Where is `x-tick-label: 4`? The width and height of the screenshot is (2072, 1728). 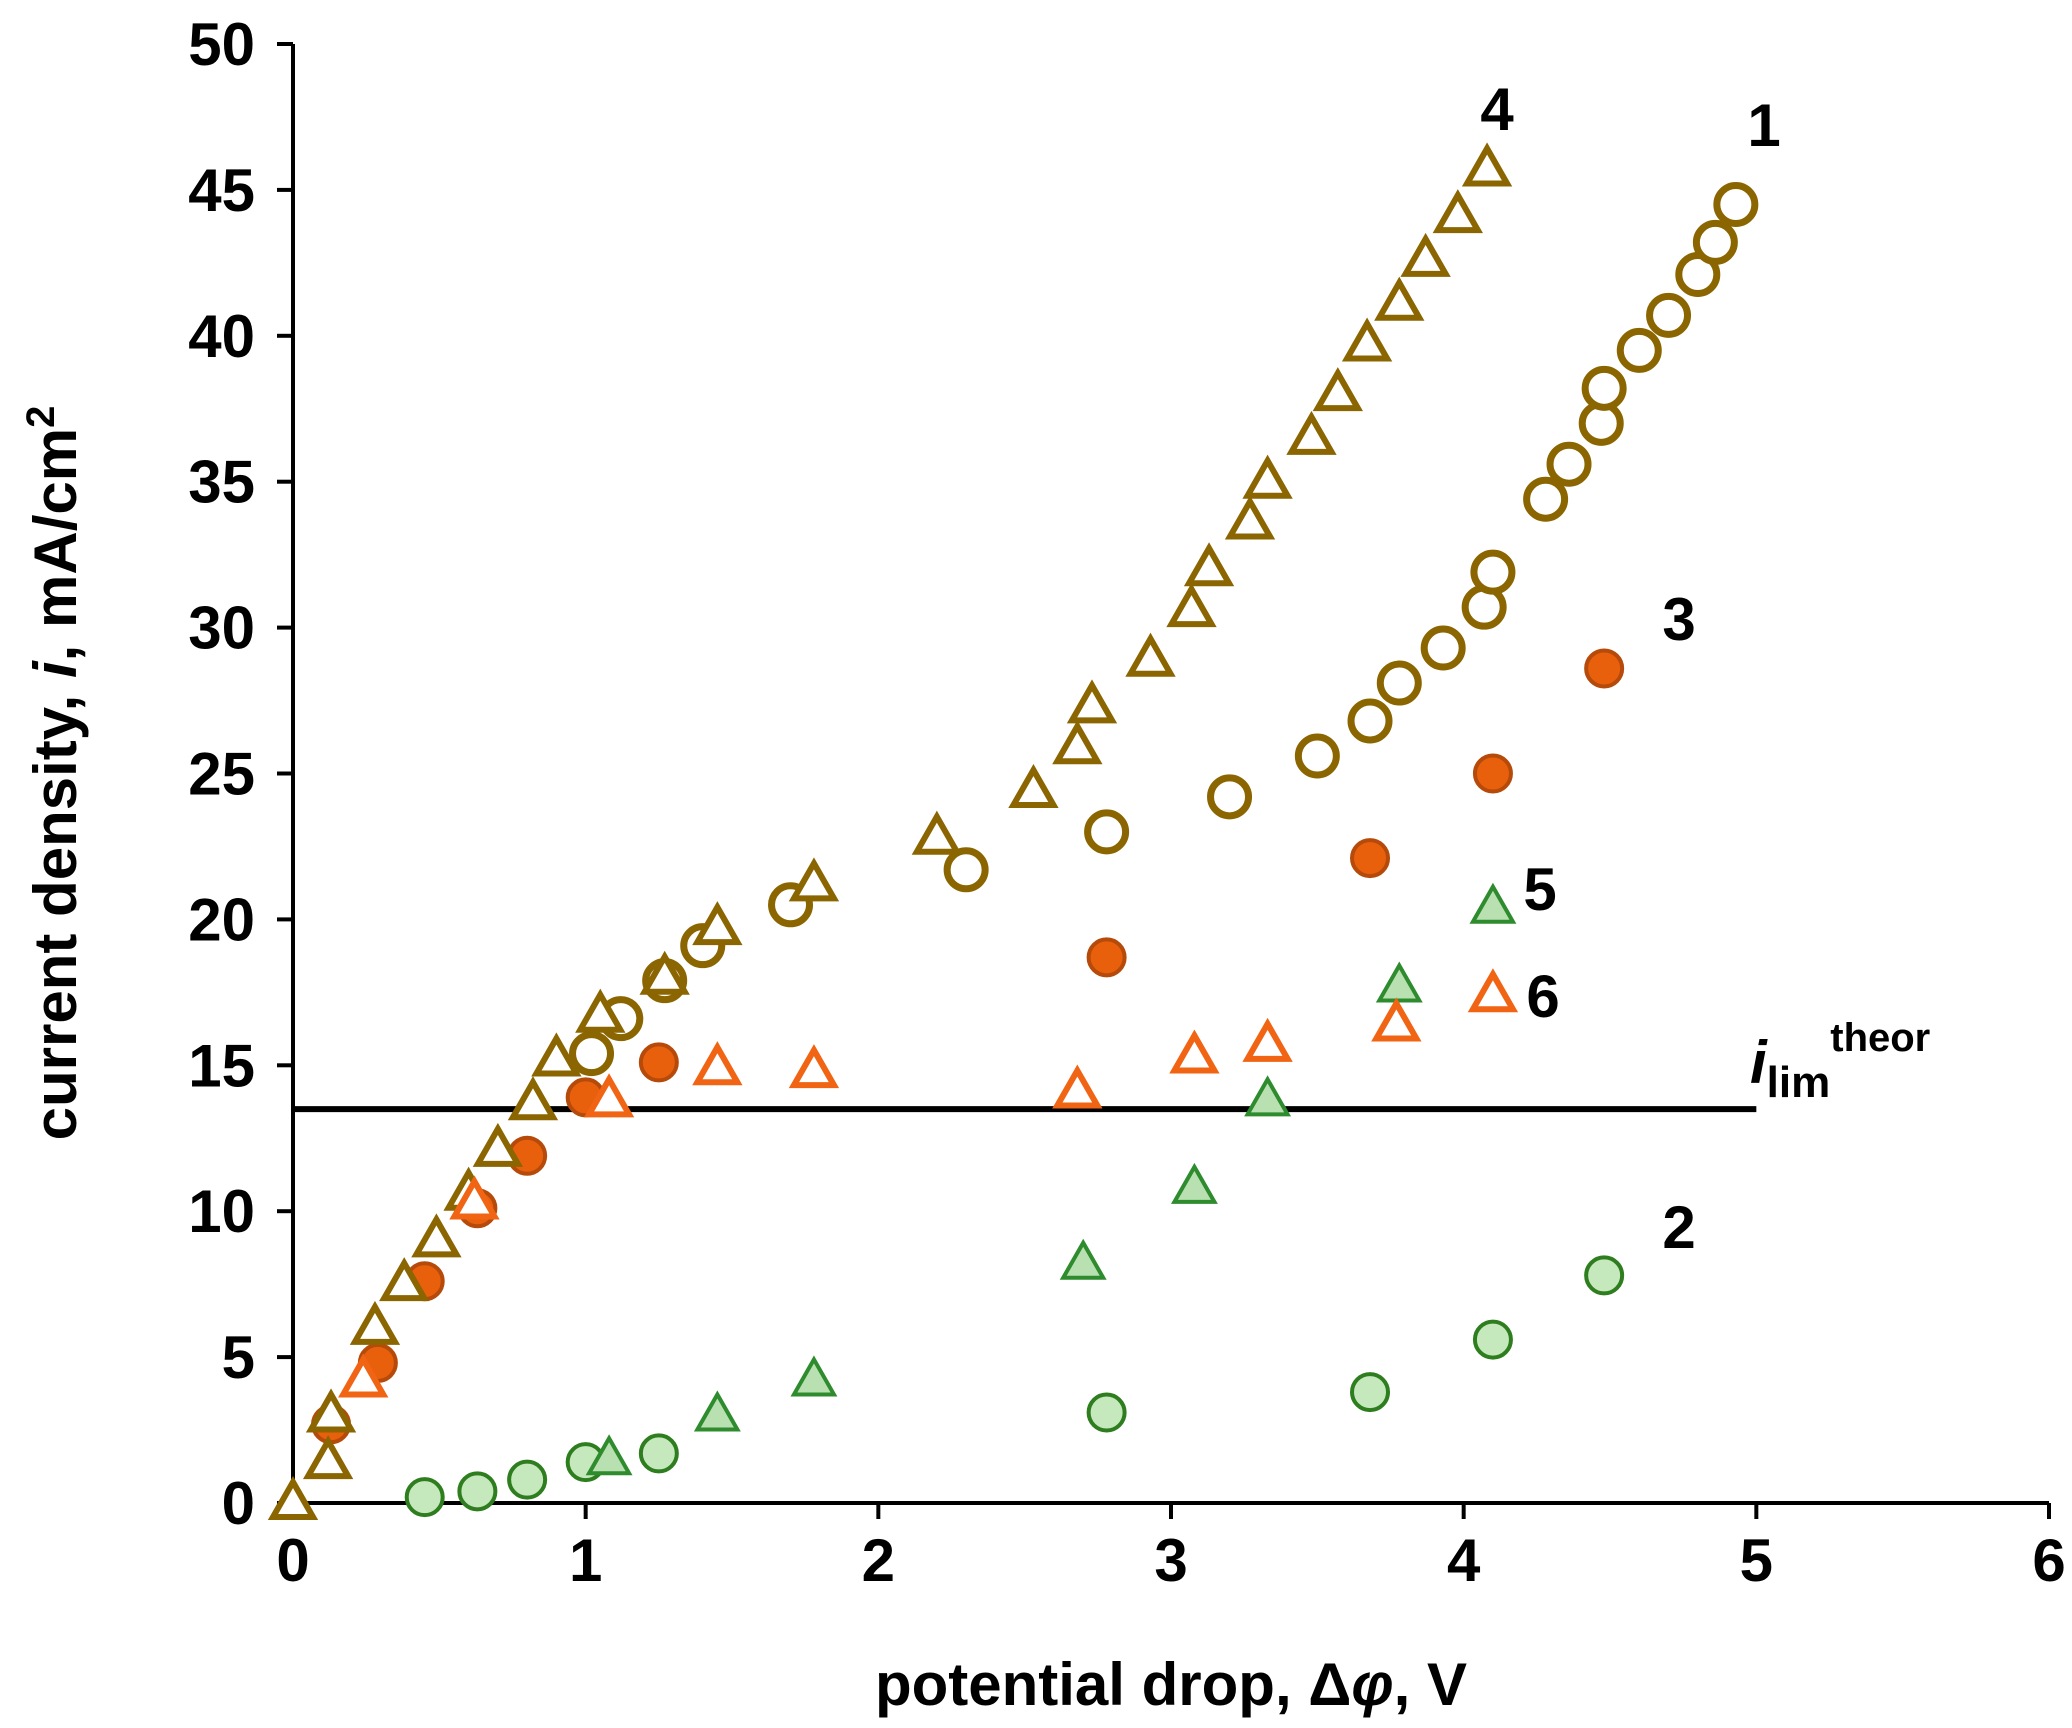
x-tick-label: 4 is located at coordinates (1464, 1560).